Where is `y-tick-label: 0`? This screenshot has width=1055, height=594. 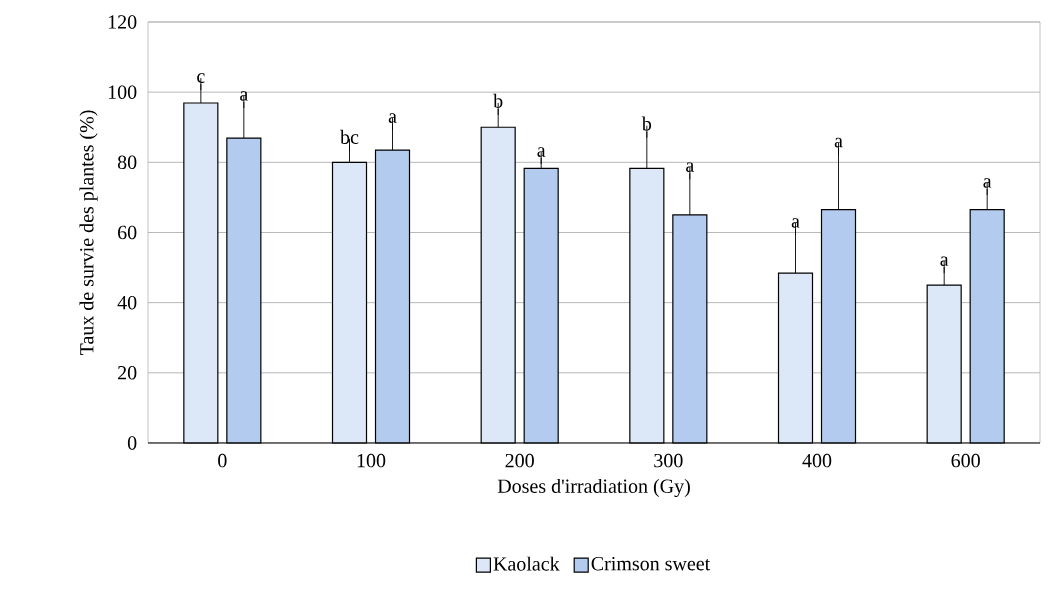
y-tick-label: 0 is located at coordinates (132, 443).